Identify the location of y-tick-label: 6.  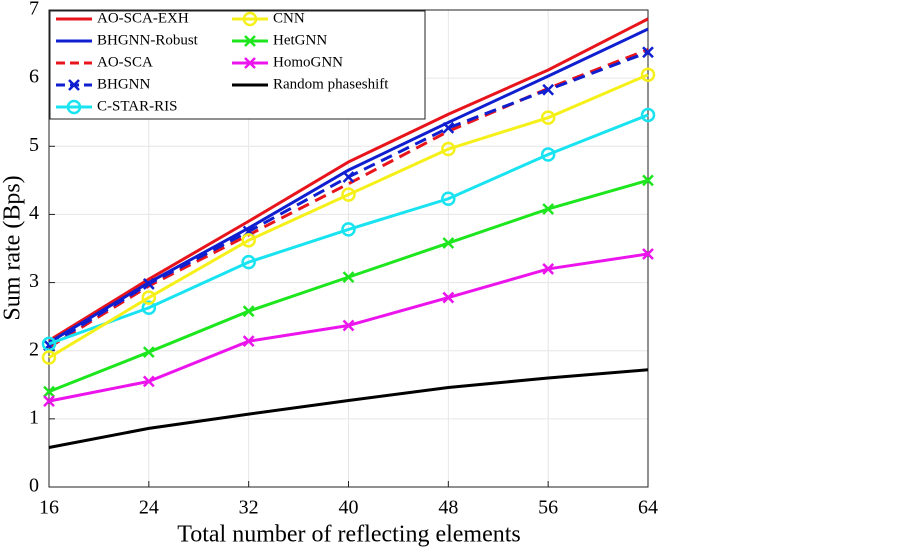
(34, 77).